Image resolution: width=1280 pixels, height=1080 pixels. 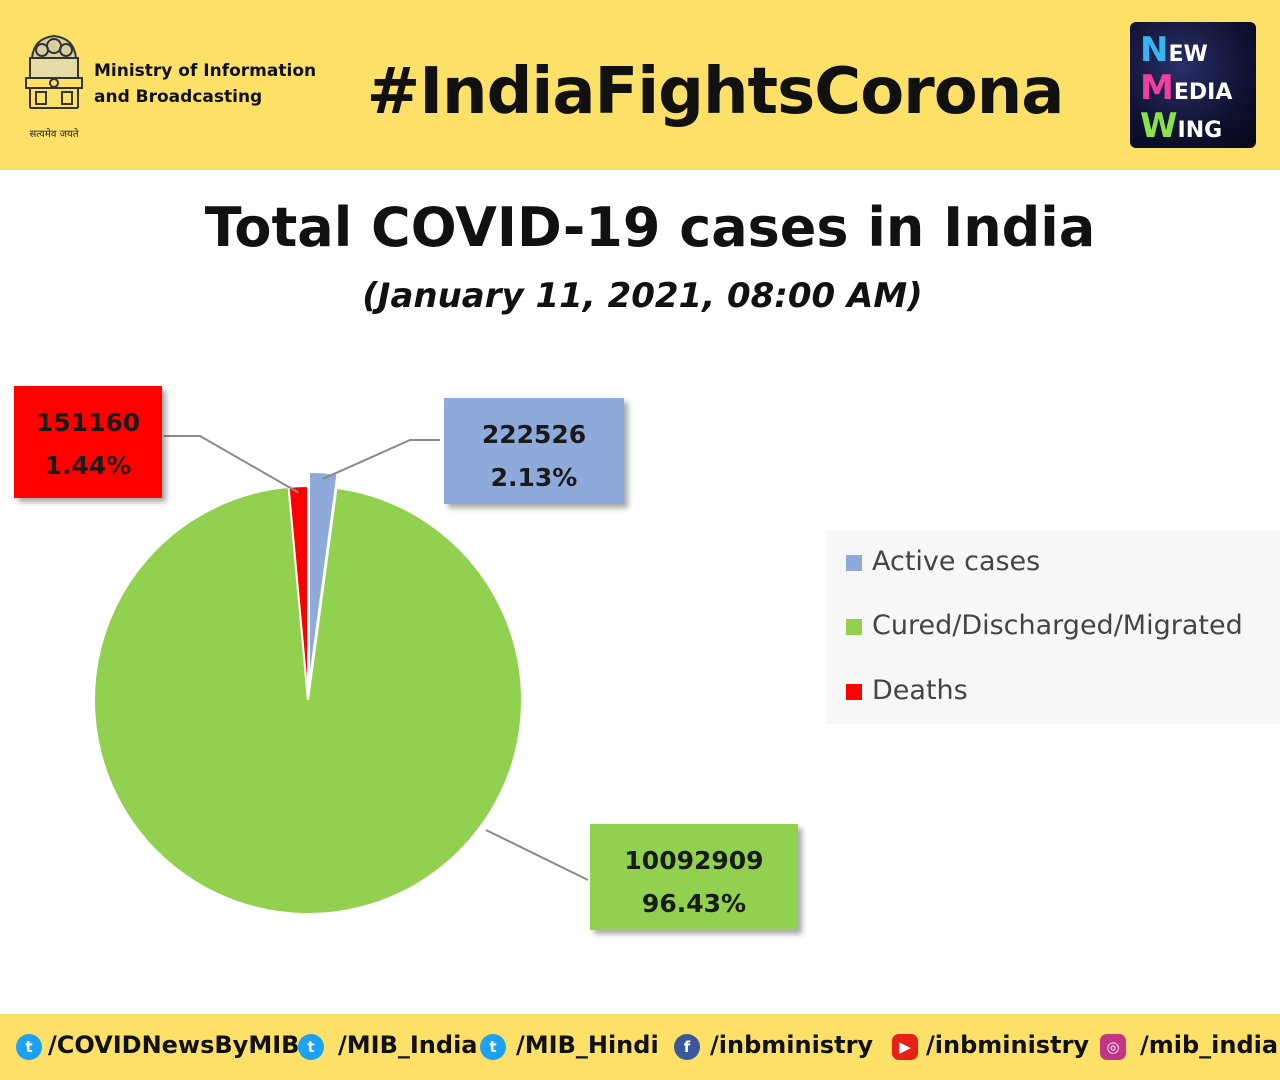 I want to click on legend-swatch-active, so click(x=854, y=563).